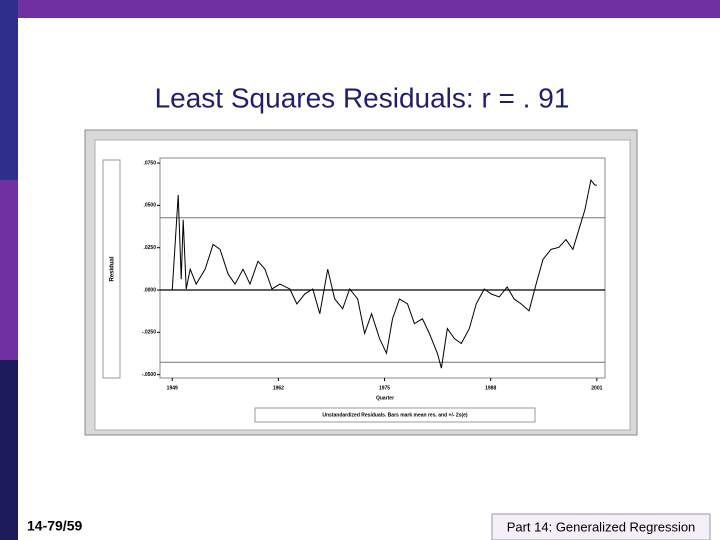 This screenshot has width=720, height=540. I want to click on footer: Part 14: Generalized Regression, so click(601, 526).